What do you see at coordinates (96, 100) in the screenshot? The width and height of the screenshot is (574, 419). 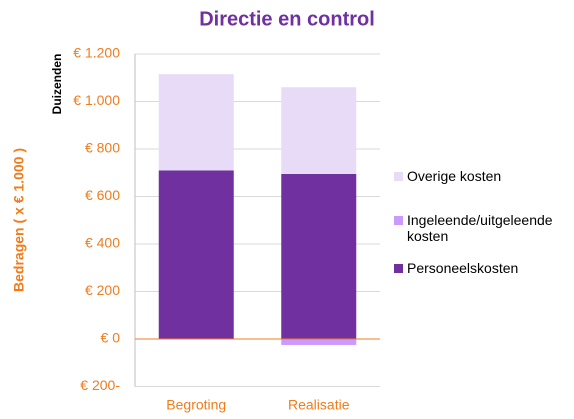 I see `y-tick-label: € 1.000` at bounding box center [96, 100].